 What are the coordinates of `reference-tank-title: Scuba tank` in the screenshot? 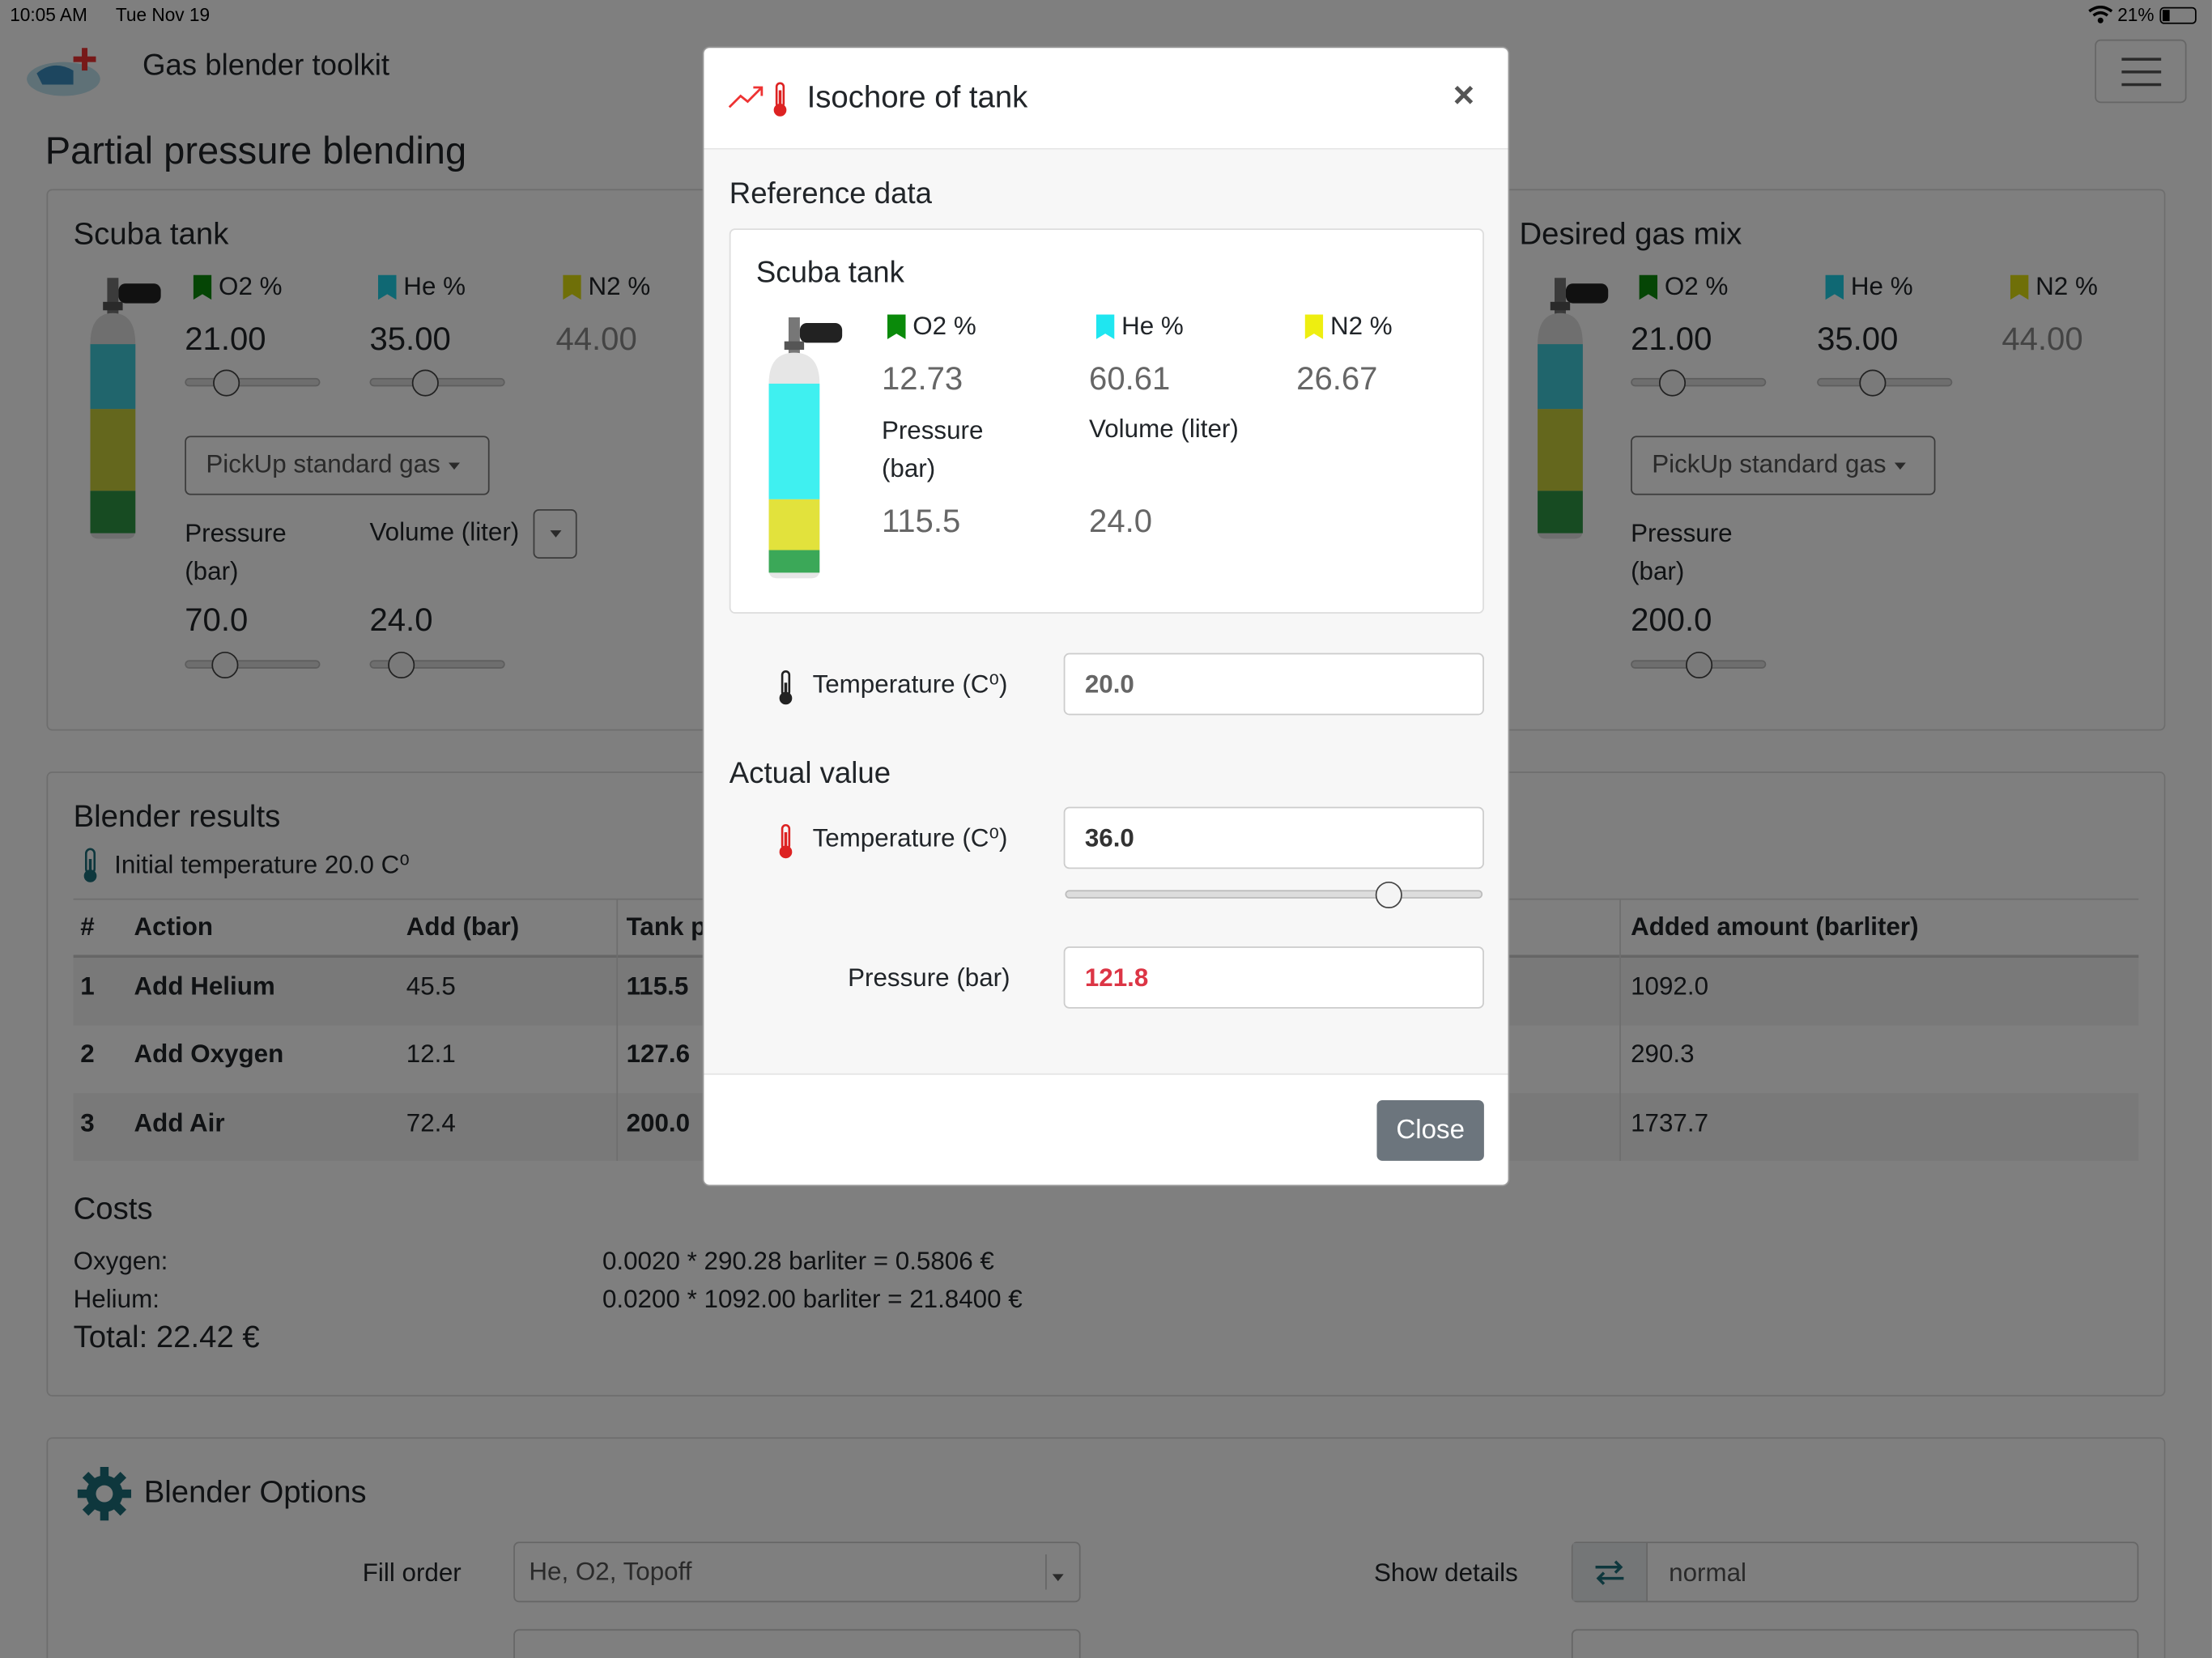 It's located at (829, 273).